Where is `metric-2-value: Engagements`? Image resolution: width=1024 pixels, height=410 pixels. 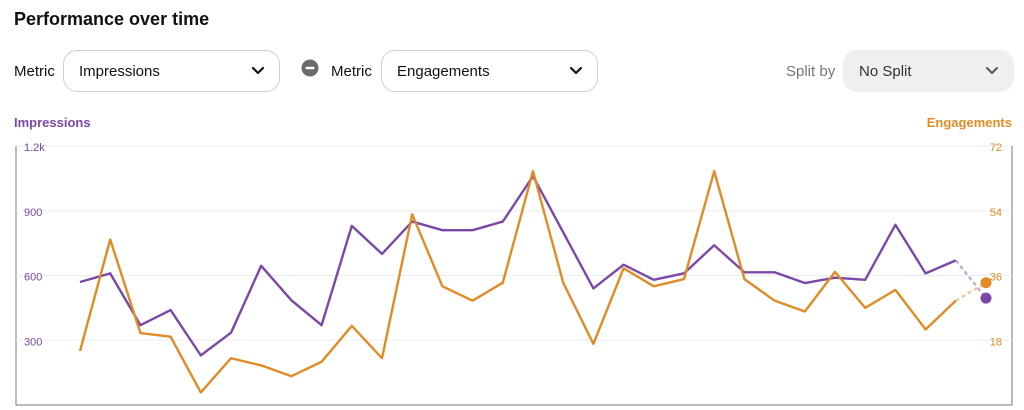
metric-2-value: Engagements is located at coordinates (443, 71).